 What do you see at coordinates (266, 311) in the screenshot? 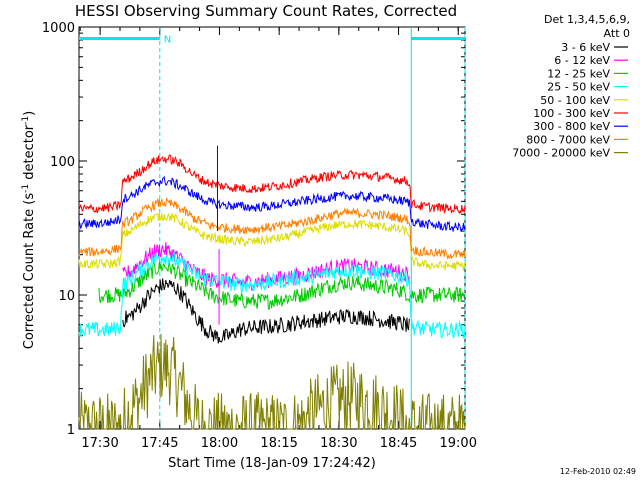
I see `series-line-3-6-kev` at bounding box center [266, 311].